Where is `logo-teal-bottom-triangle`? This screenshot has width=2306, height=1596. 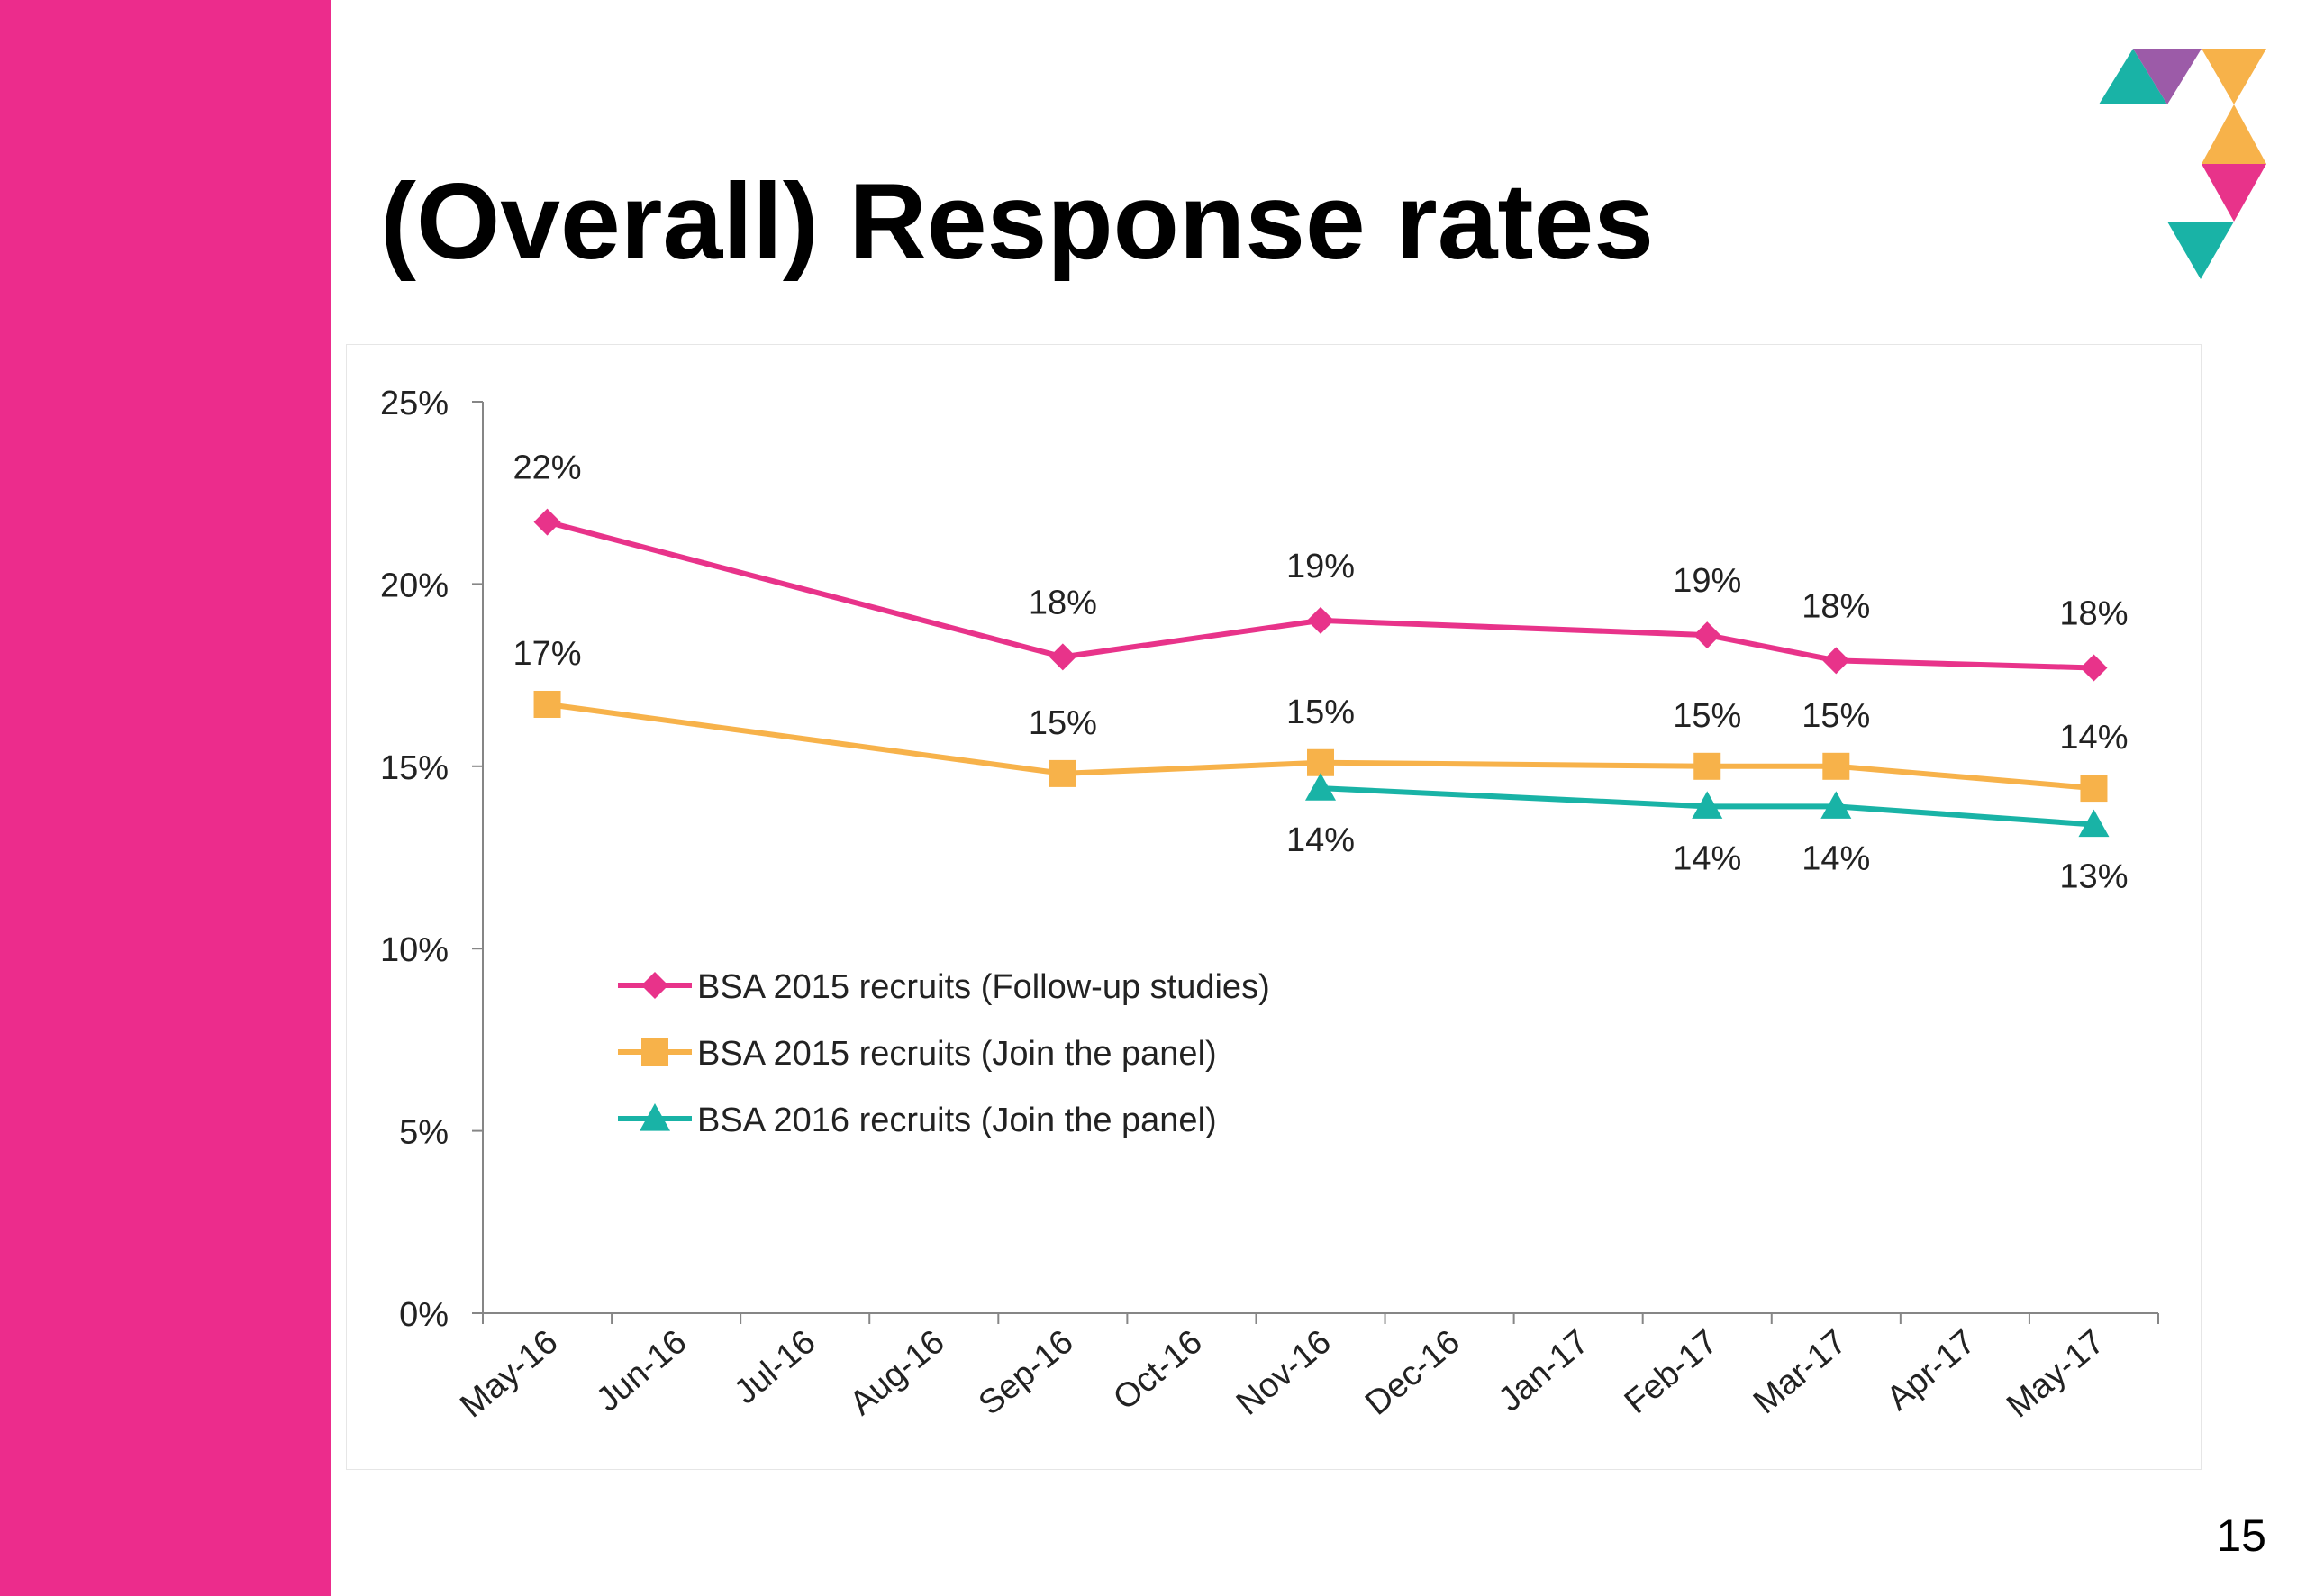 logo-teal-bottom-triangle is located at coordinates (2200, 251).